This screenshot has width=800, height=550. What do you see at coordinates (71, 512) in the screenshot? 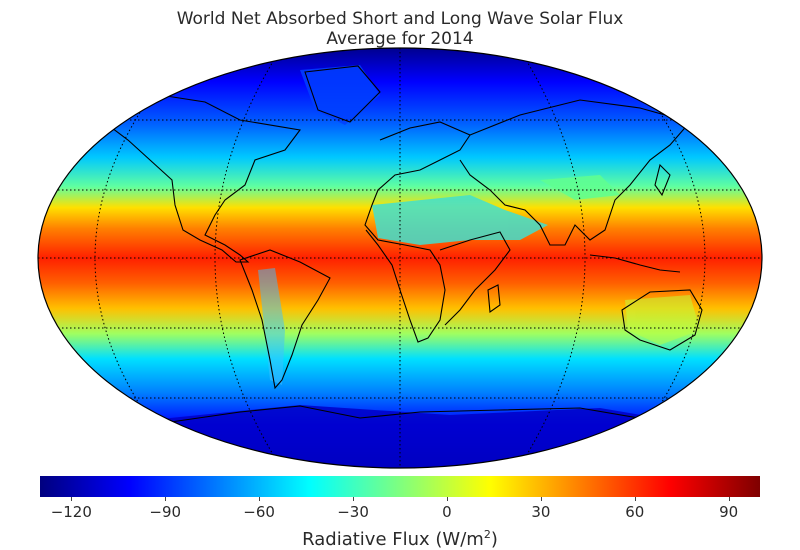
I see `colorbar-tick-label: −120` at bounding box center [71, 512].